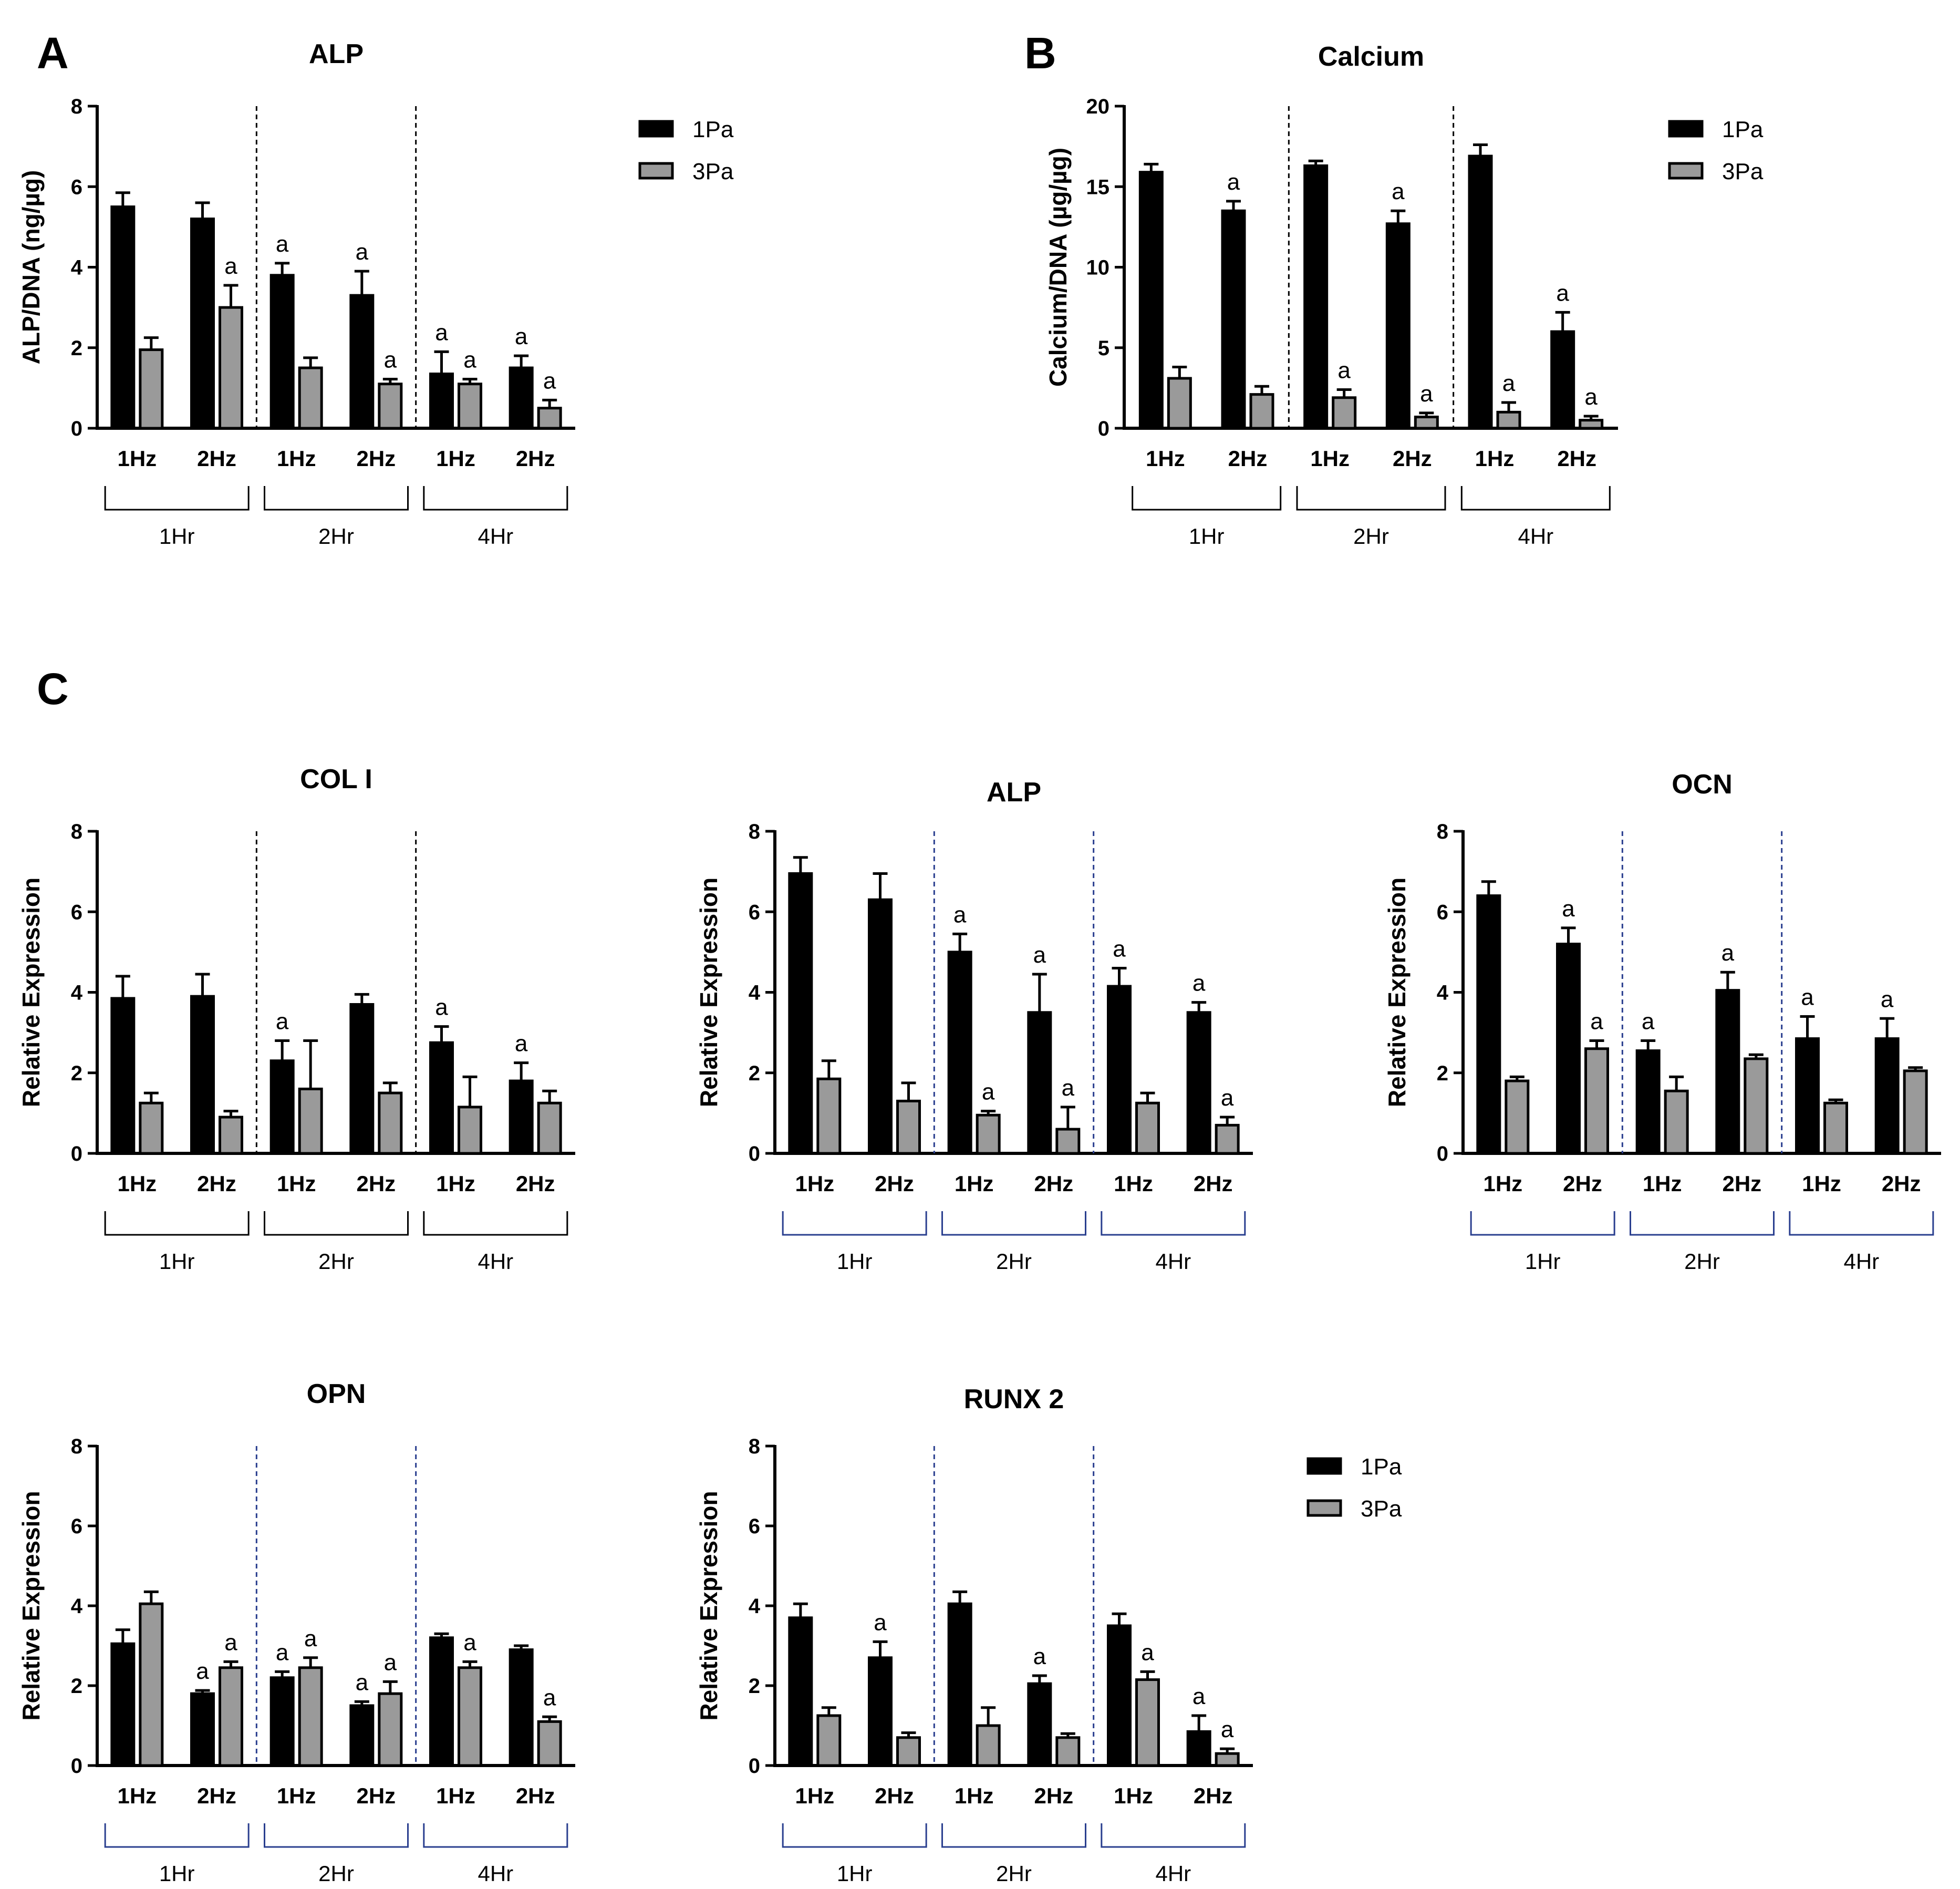 The width and height of the screenshot is (1960, 1889). What do you see at coordinates (336, 54) in the screenshot?
I see `chart-title: ALP` at bounding box center [336, 54].